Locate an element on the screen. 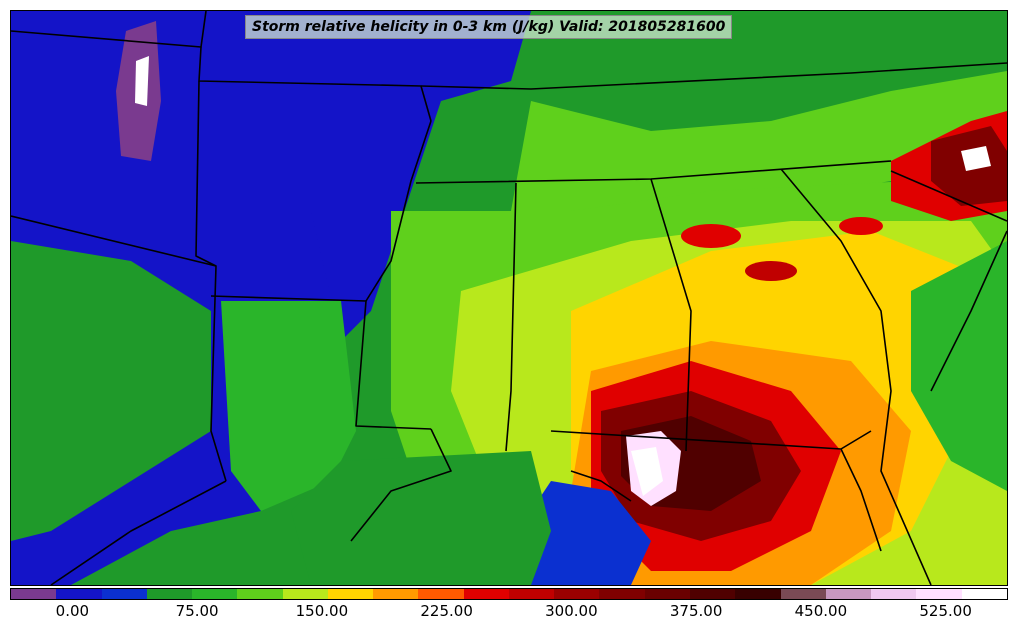 The image size is (1018, 633). green-patch-texas is located at coordinates (111, 391).